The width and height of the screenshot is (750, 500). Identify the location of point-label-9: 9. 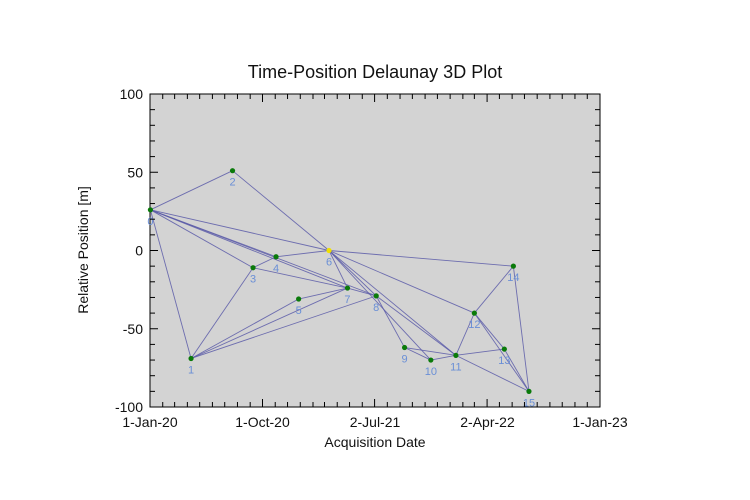
(404, 360).